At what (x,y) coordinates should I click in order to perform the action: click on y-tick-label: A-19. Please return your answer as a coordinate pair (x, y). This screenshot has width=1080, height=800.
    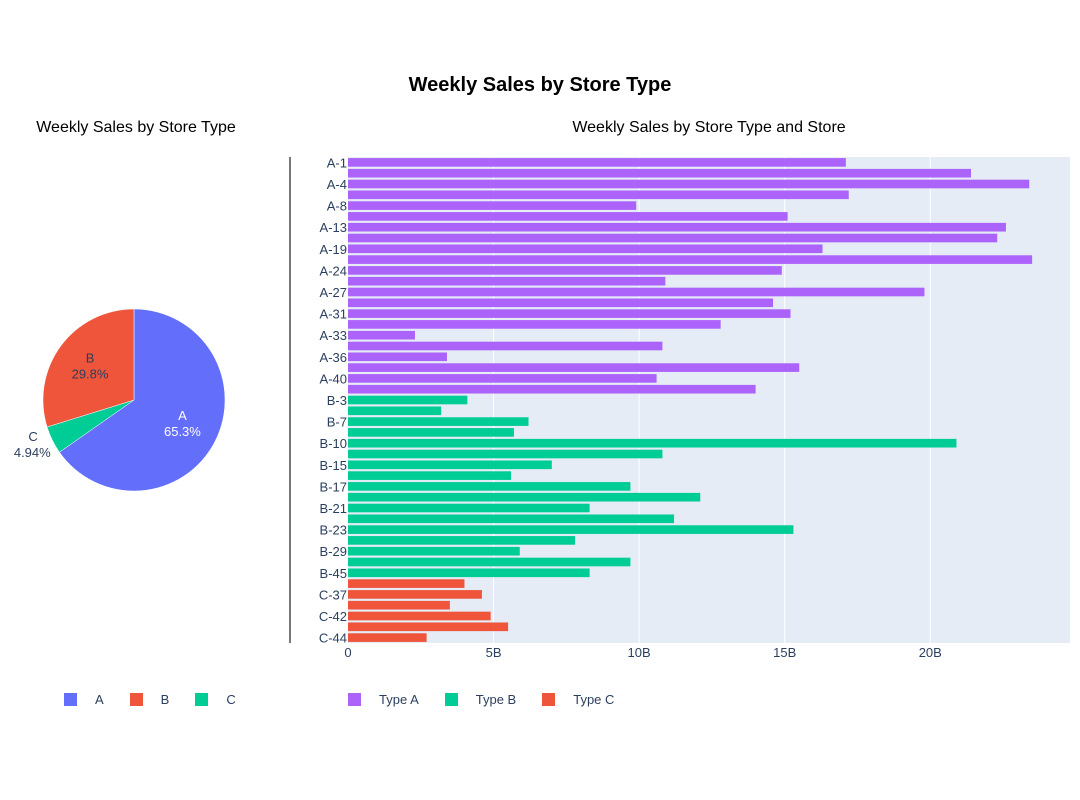
    Looking at the image, I should click on (333, 249).